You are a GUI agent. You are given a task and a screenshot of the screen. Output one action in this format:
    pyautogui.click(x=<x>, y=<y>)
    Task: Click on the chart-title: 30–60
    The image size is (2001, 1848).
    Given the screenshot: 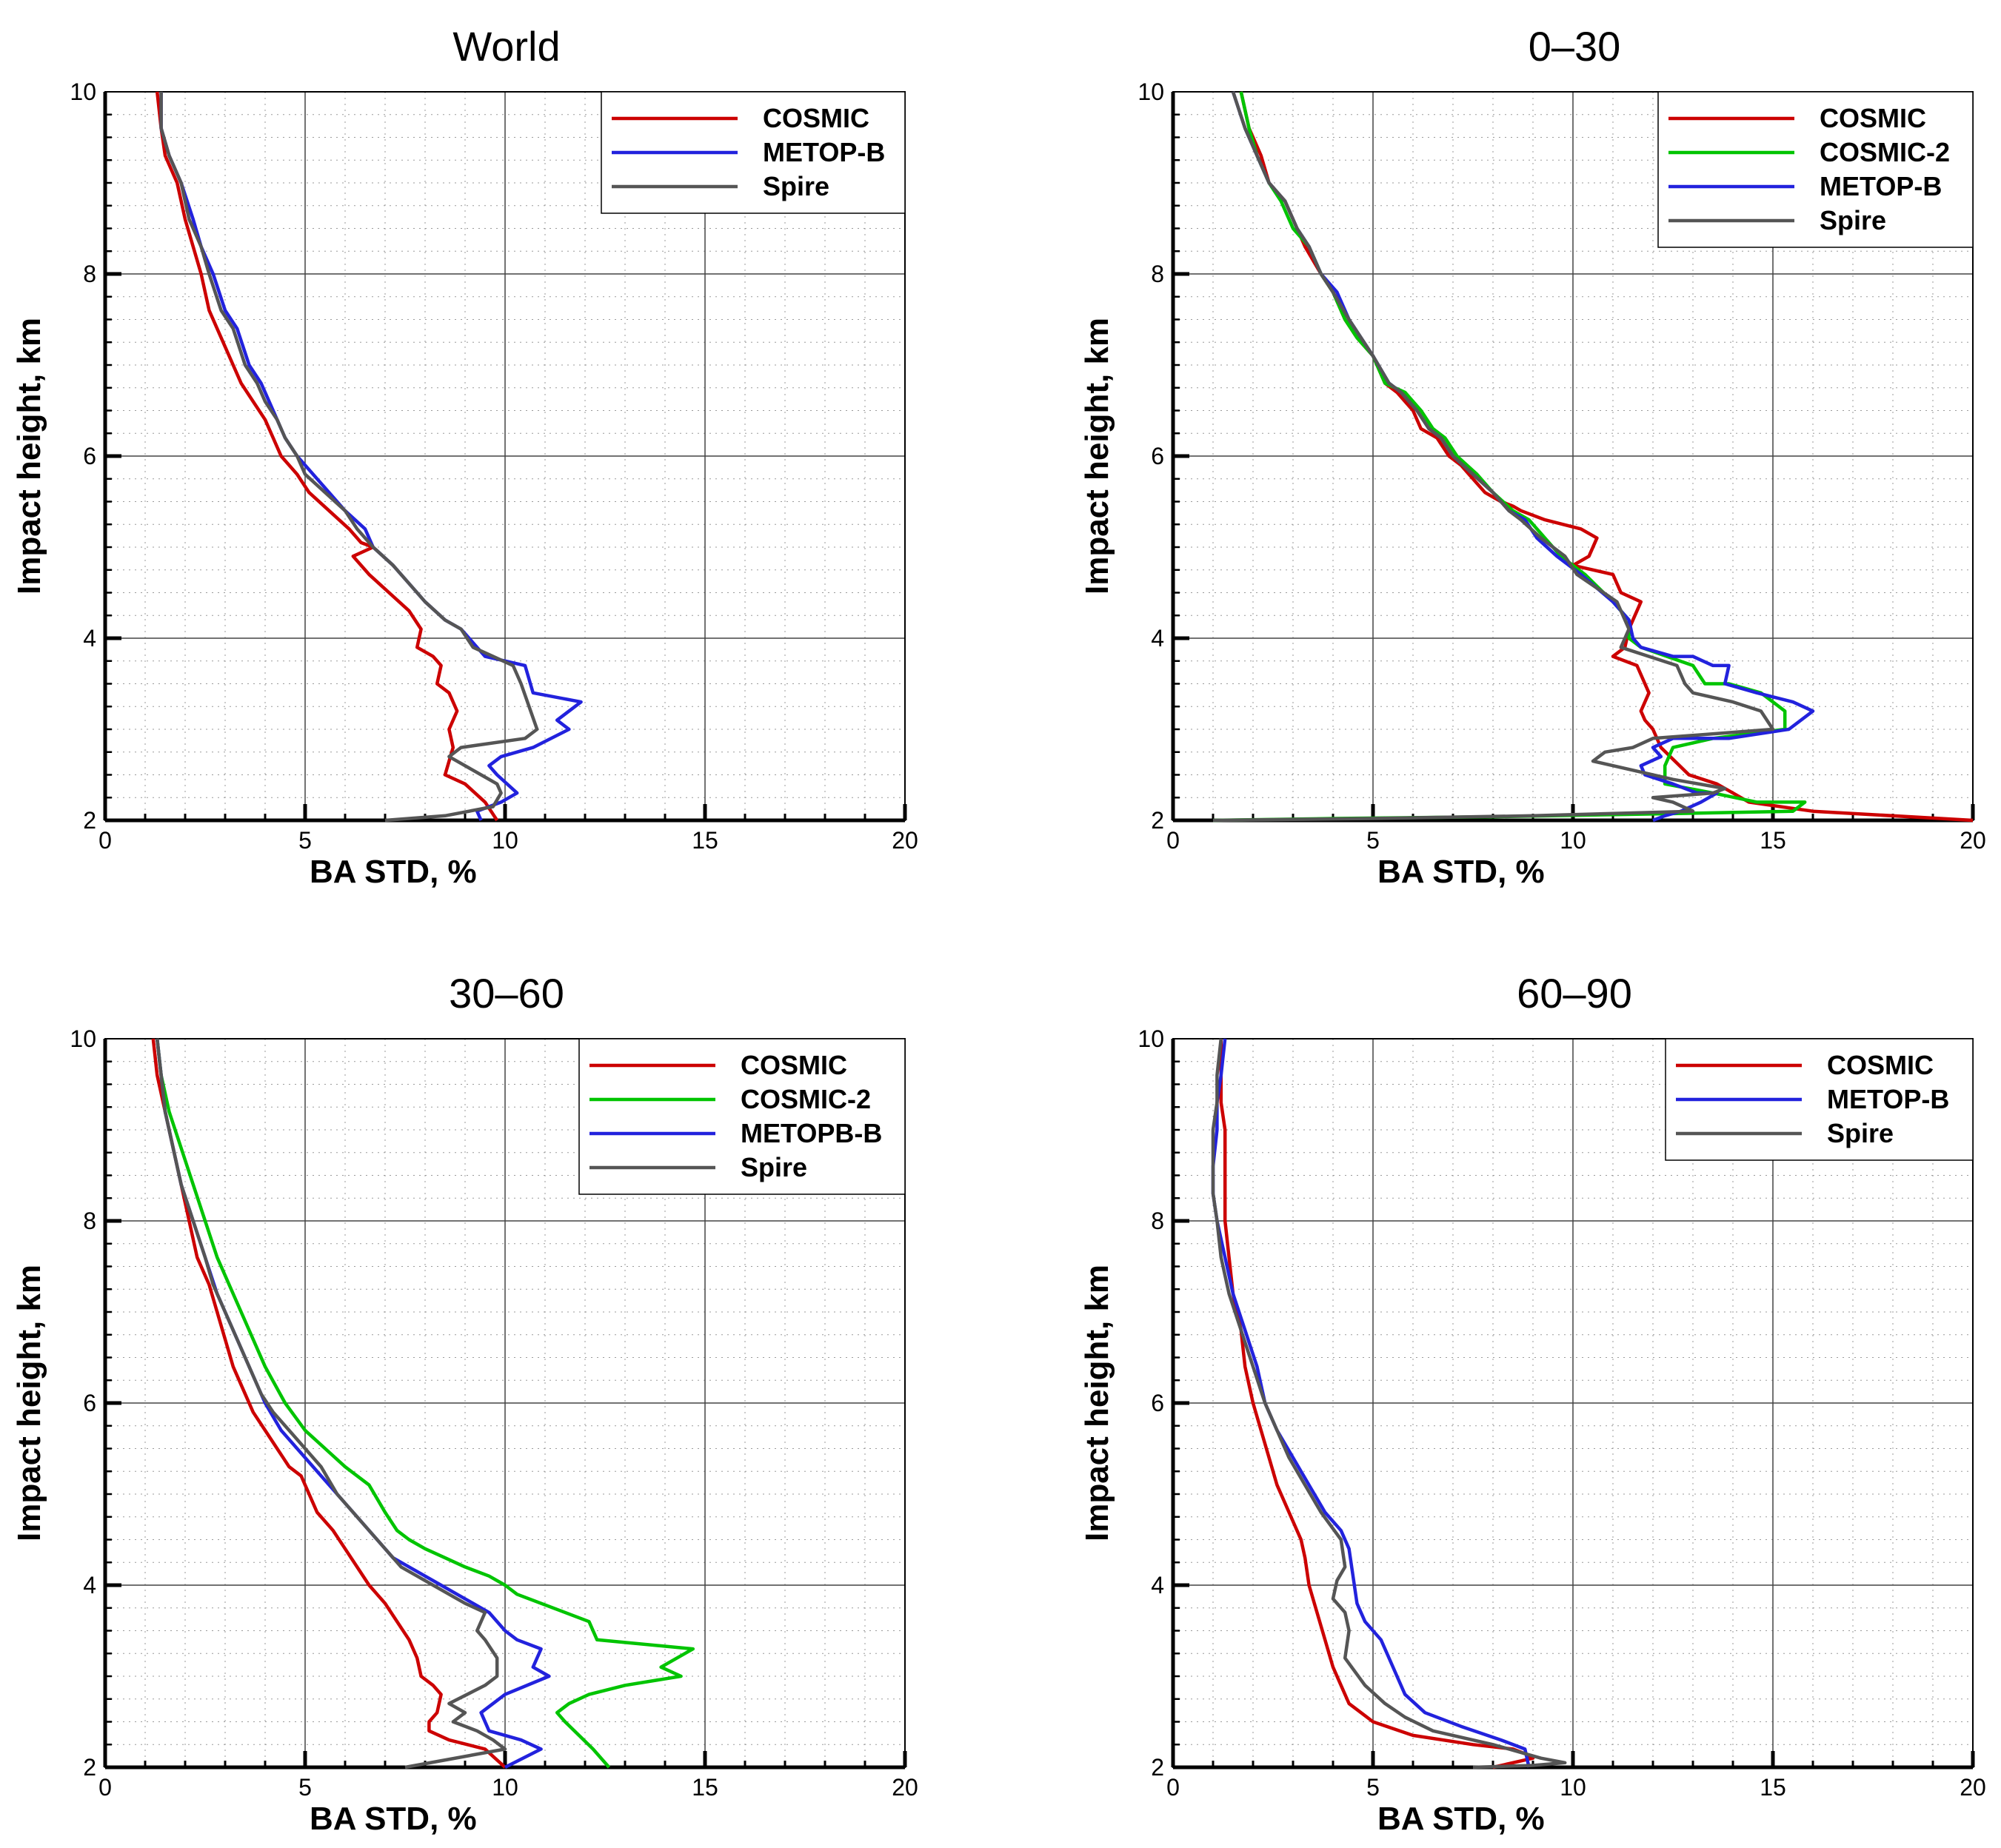 What is the action you would take?
    pyautogui.click(x=506, y=993)
    